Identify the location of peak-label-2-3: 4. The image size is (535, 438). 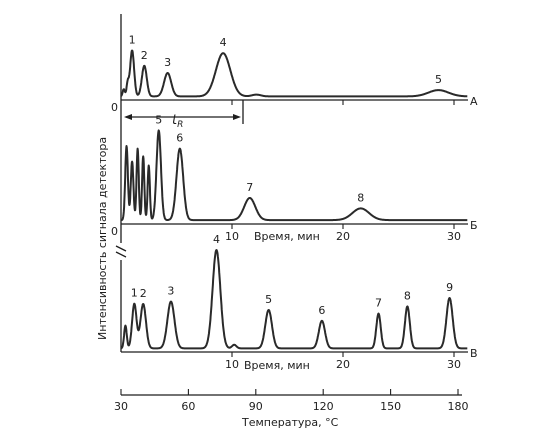
(216, 239).